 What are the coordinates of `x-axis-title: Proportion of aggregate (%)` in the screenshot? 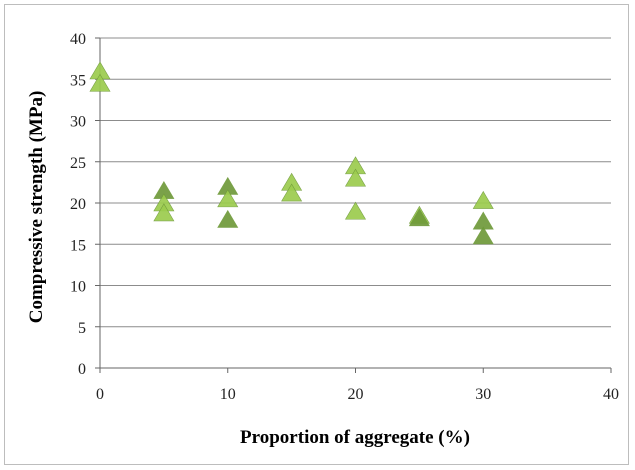 It's located at (355, 437).